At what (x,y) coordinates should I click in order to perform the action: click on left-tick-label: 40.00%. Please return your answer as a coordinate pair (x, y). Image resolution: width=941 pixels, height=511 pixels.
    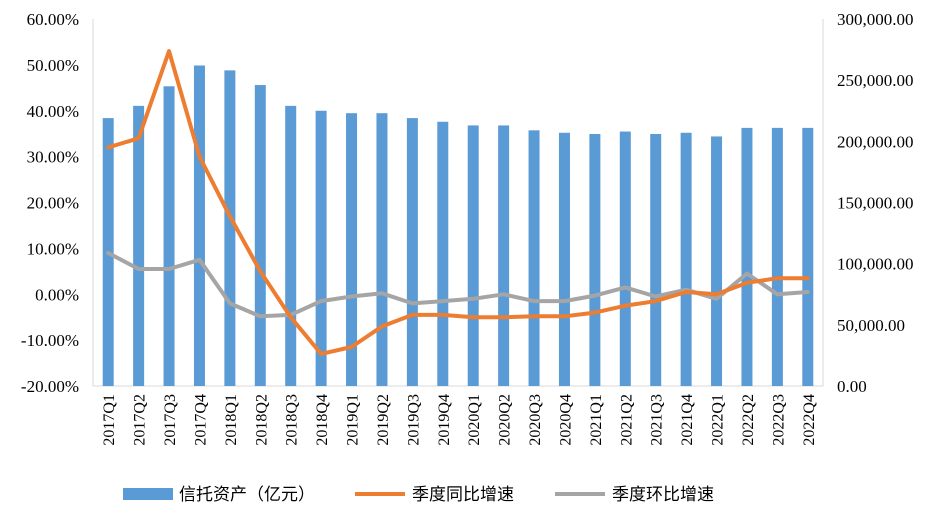
    Looking at the image, I should click on (53, 111).